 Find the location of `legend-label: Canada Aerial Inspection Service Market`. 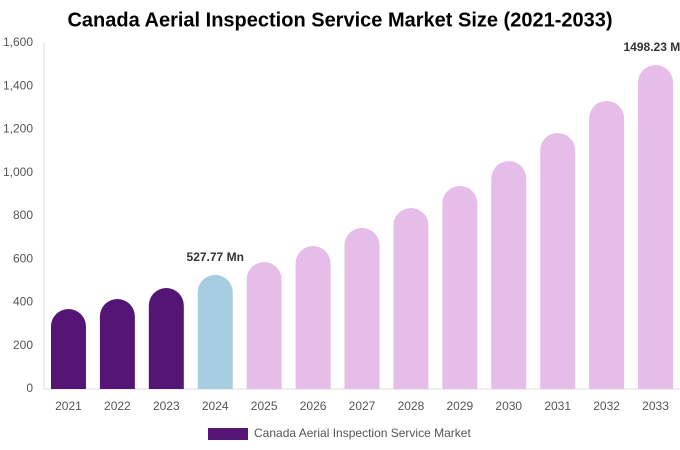

legend-label: Canada Aerial Inspection Service Market is located at coordinates (362, 433).